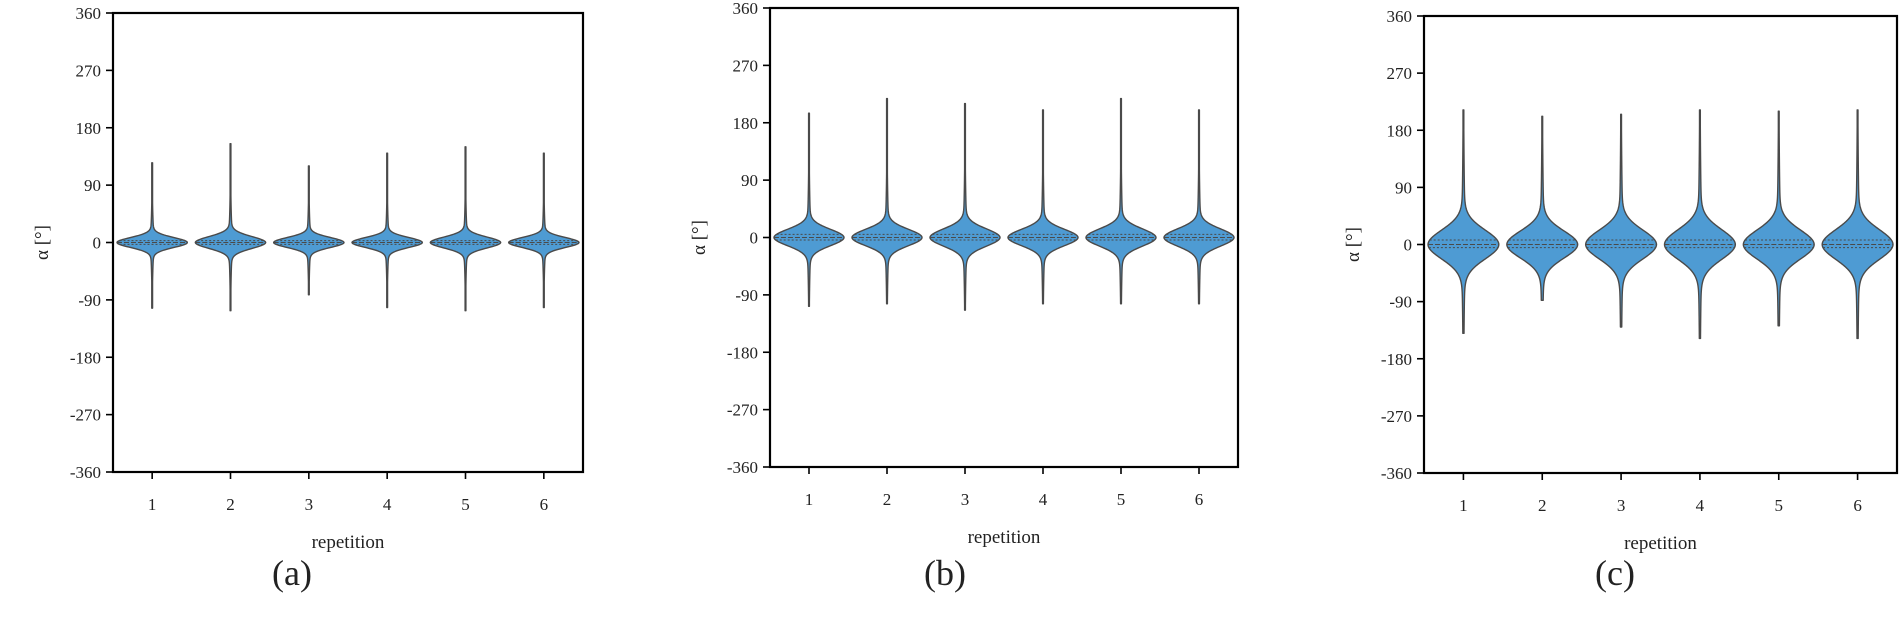  I want to click on panel-label: (c), so click(1615, 573).